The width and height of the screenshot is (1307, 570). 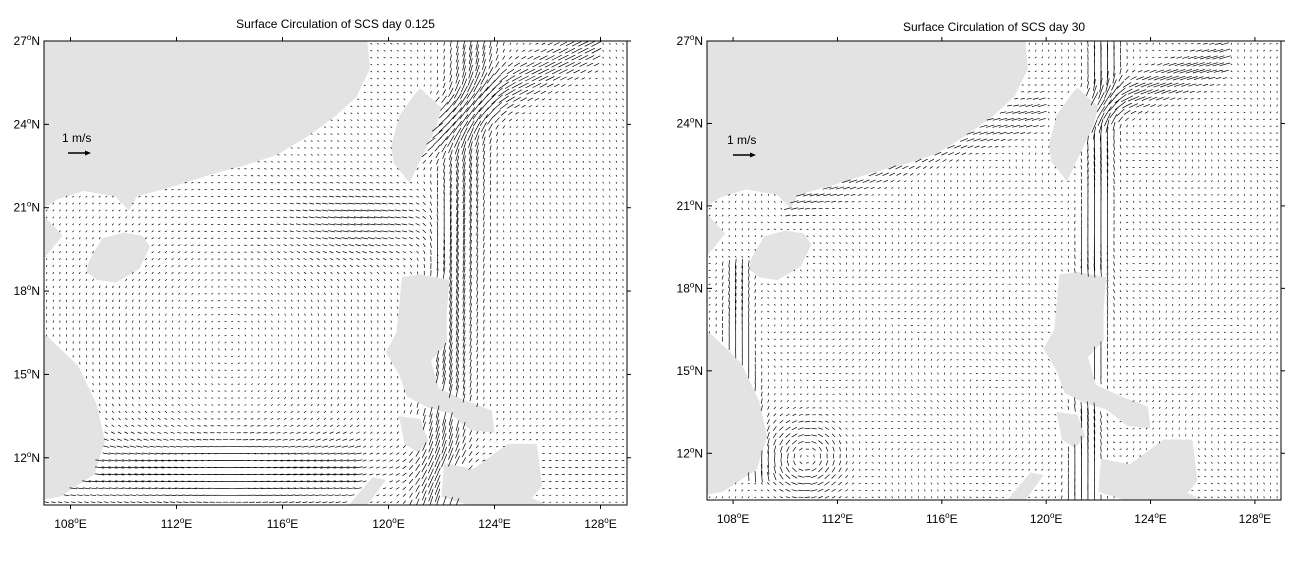 I want to click on panel-title: Surface Circulation of SCS day 0.125, so click(x=335, y=24).